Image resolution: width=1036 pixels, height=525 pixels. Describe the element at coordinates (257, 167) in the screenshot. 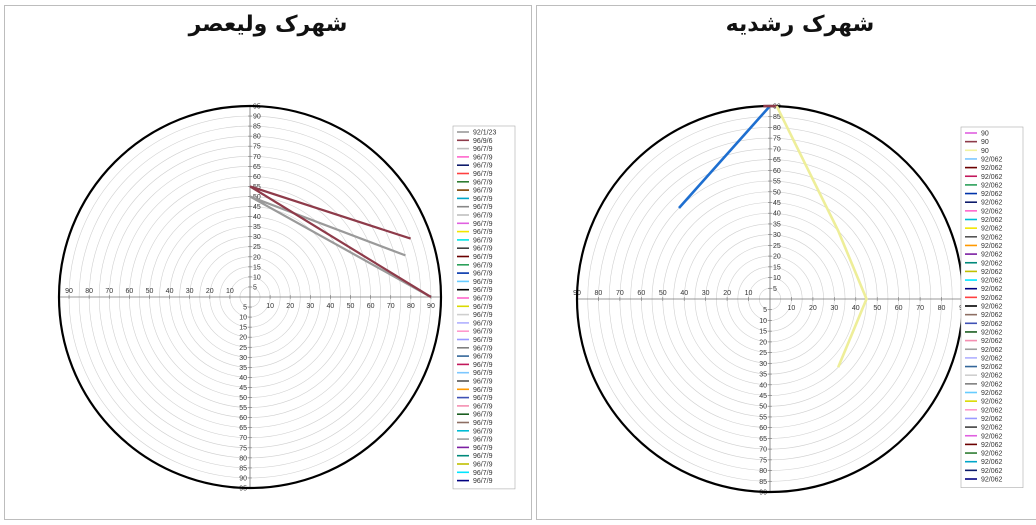

I see `tick-label: 65` at that location.